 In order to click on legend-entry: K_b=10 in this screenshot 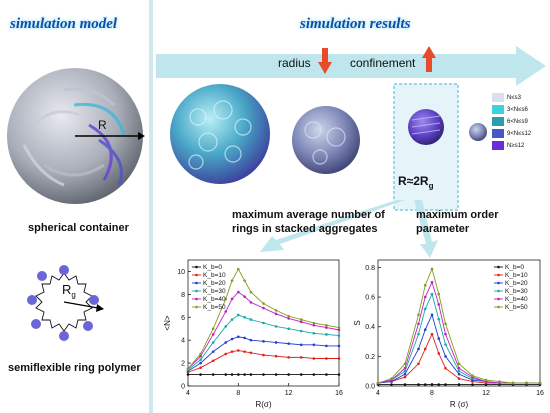, I will do `click(516, 275)`.